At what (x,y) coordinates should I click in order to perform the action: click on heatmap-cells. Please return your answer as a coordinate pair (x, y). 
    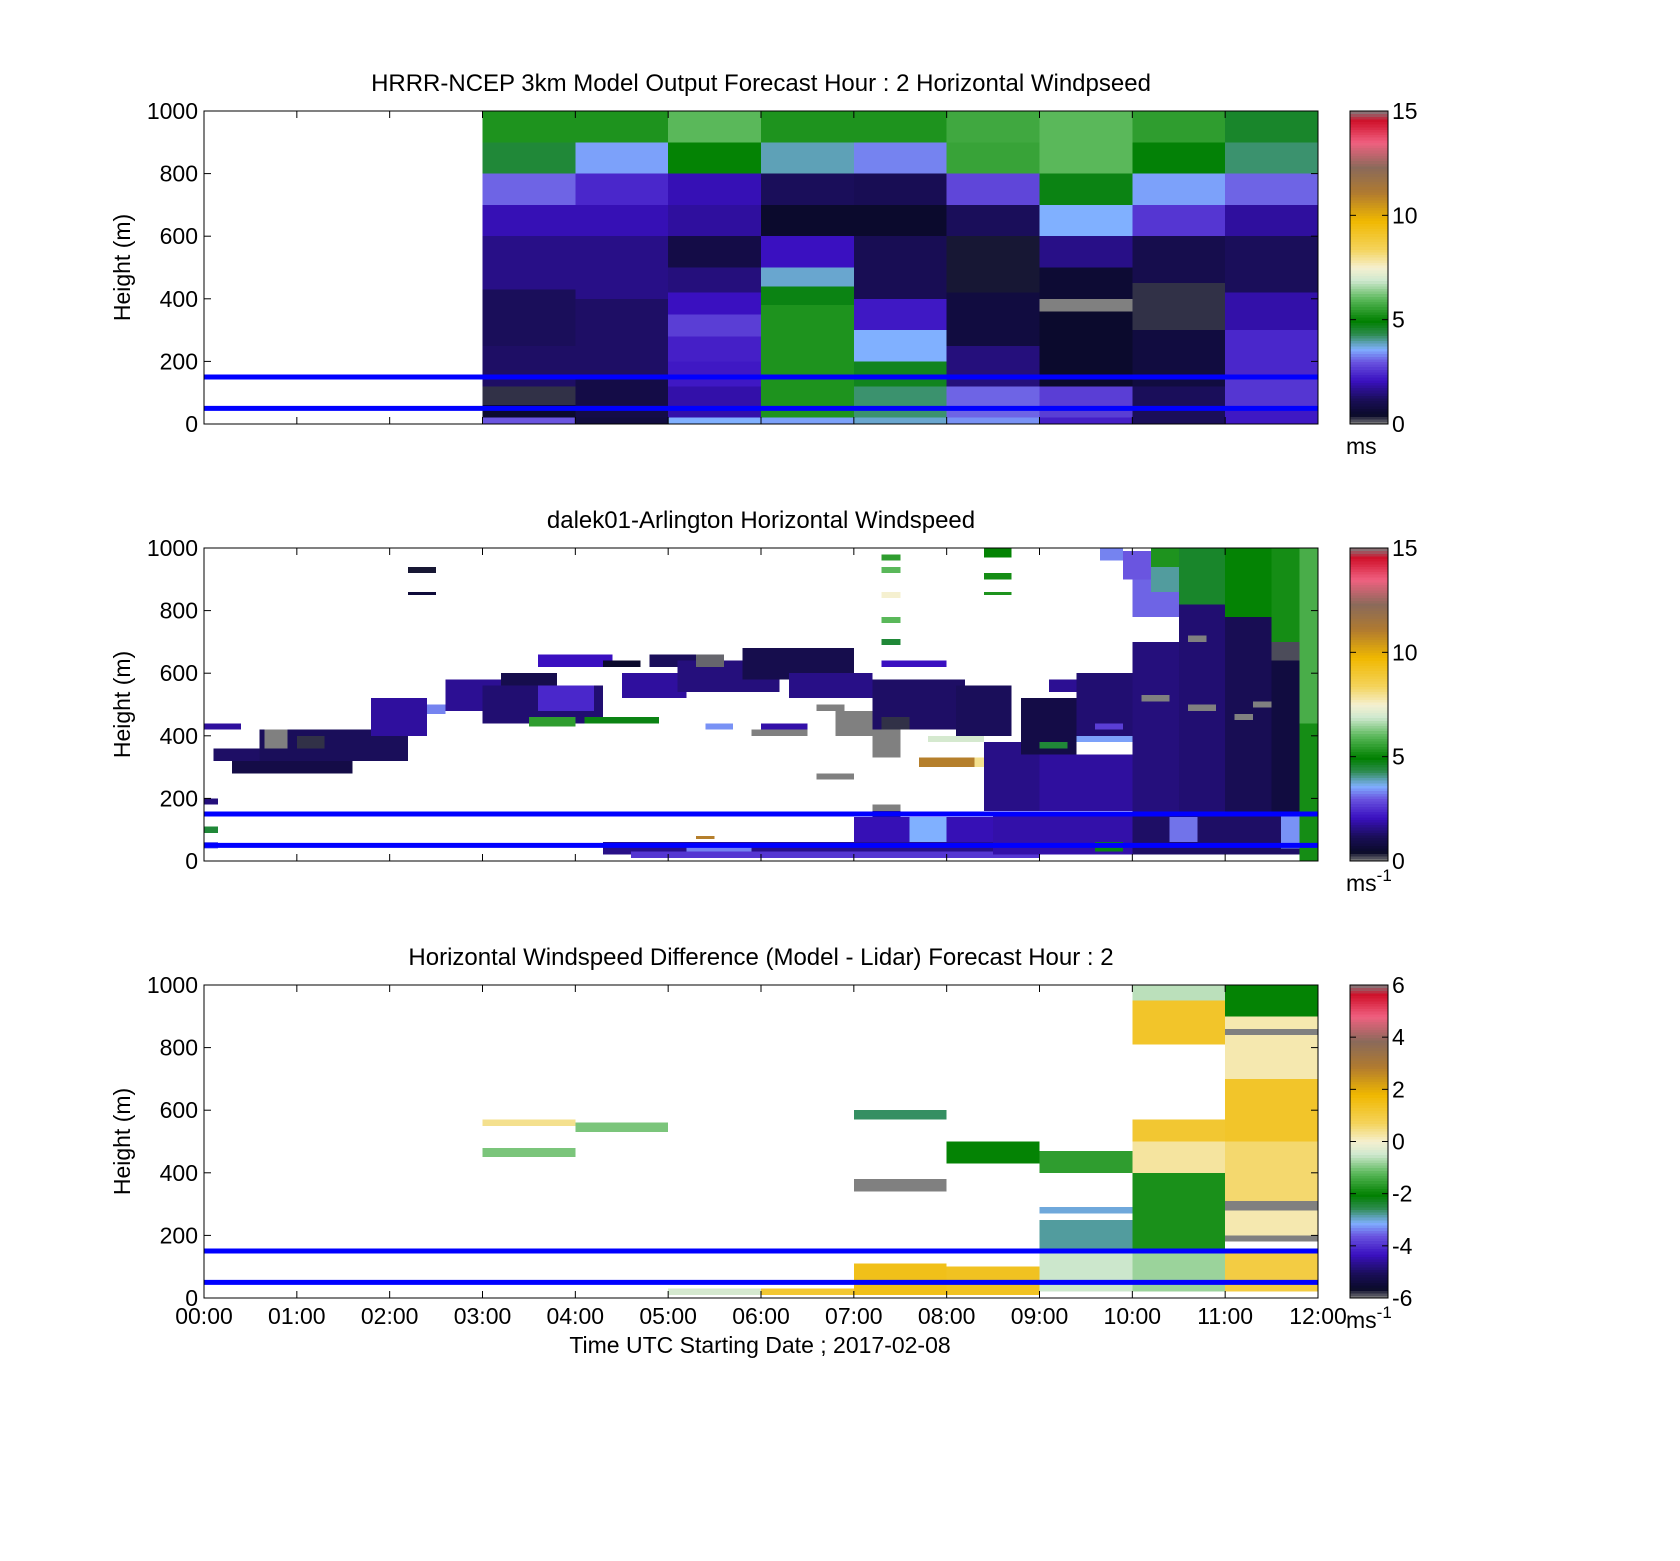
    Looking at the image, I should click on (900, 1140).